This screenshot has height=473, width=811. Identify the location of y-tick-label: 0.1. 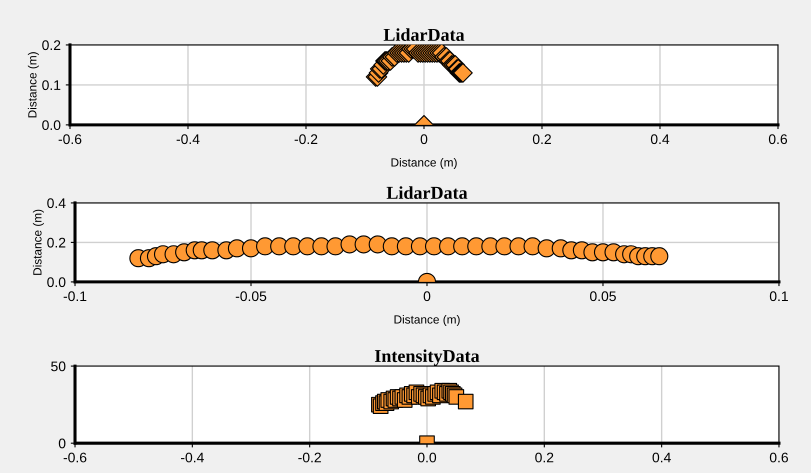
(51, 85).